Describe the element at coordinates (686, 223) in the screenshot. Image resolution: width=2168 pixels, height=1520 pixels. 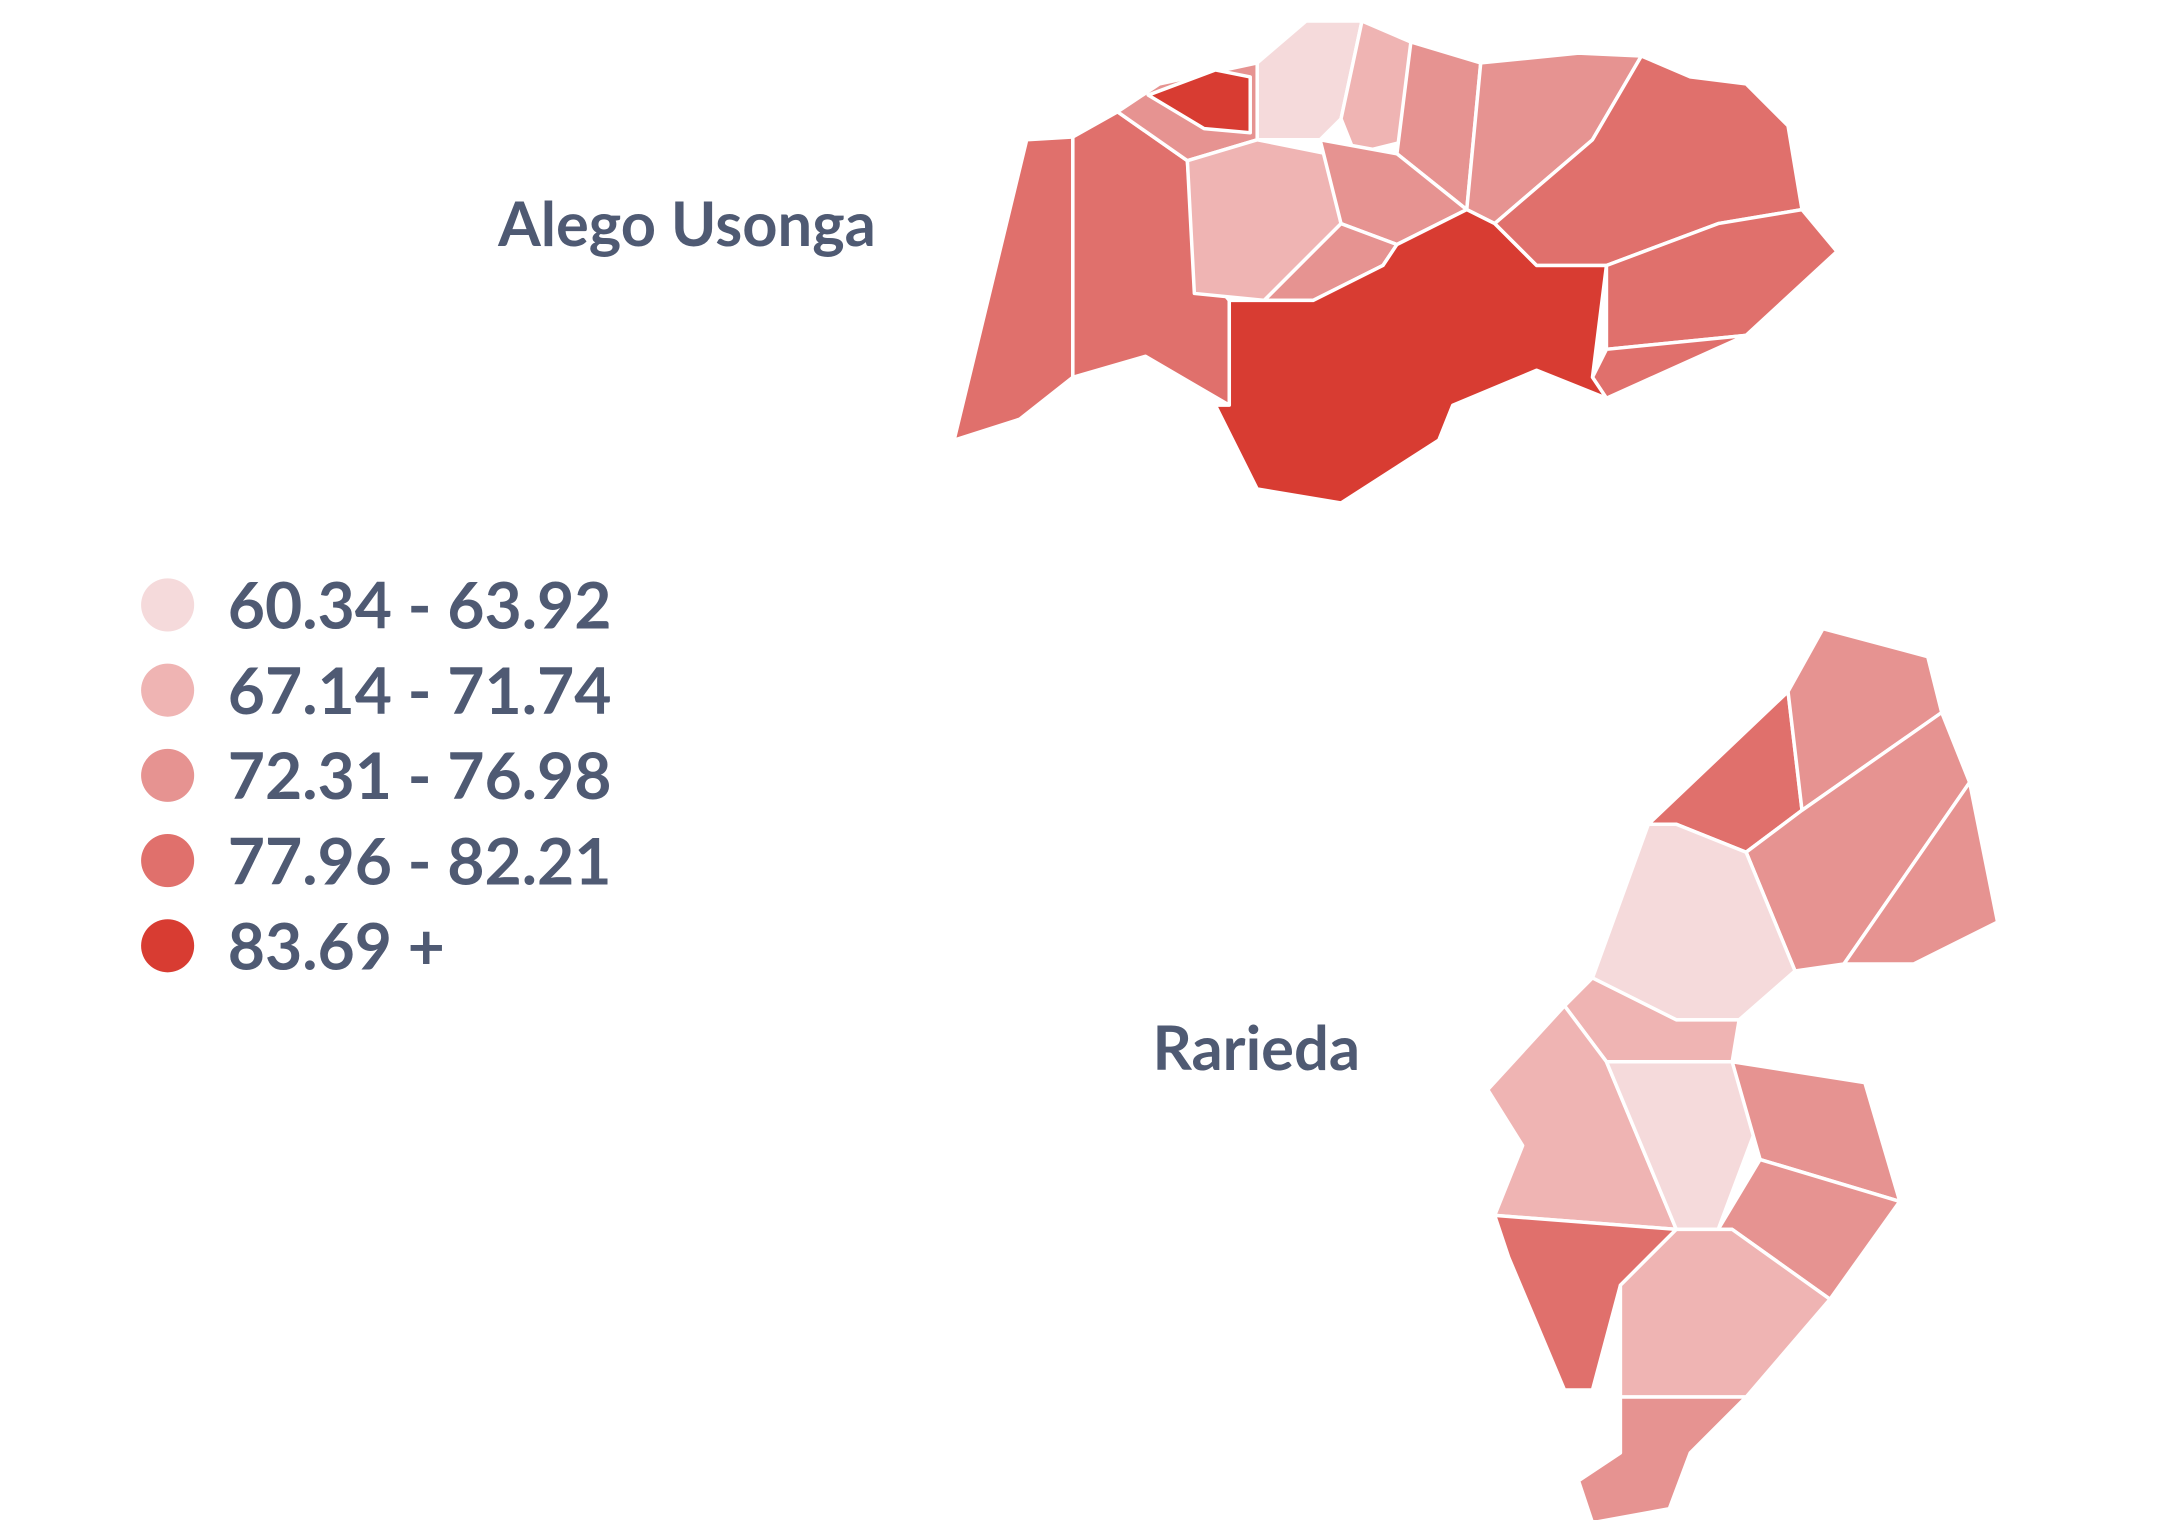
I see `region-label: Alego Usonga` at that location.